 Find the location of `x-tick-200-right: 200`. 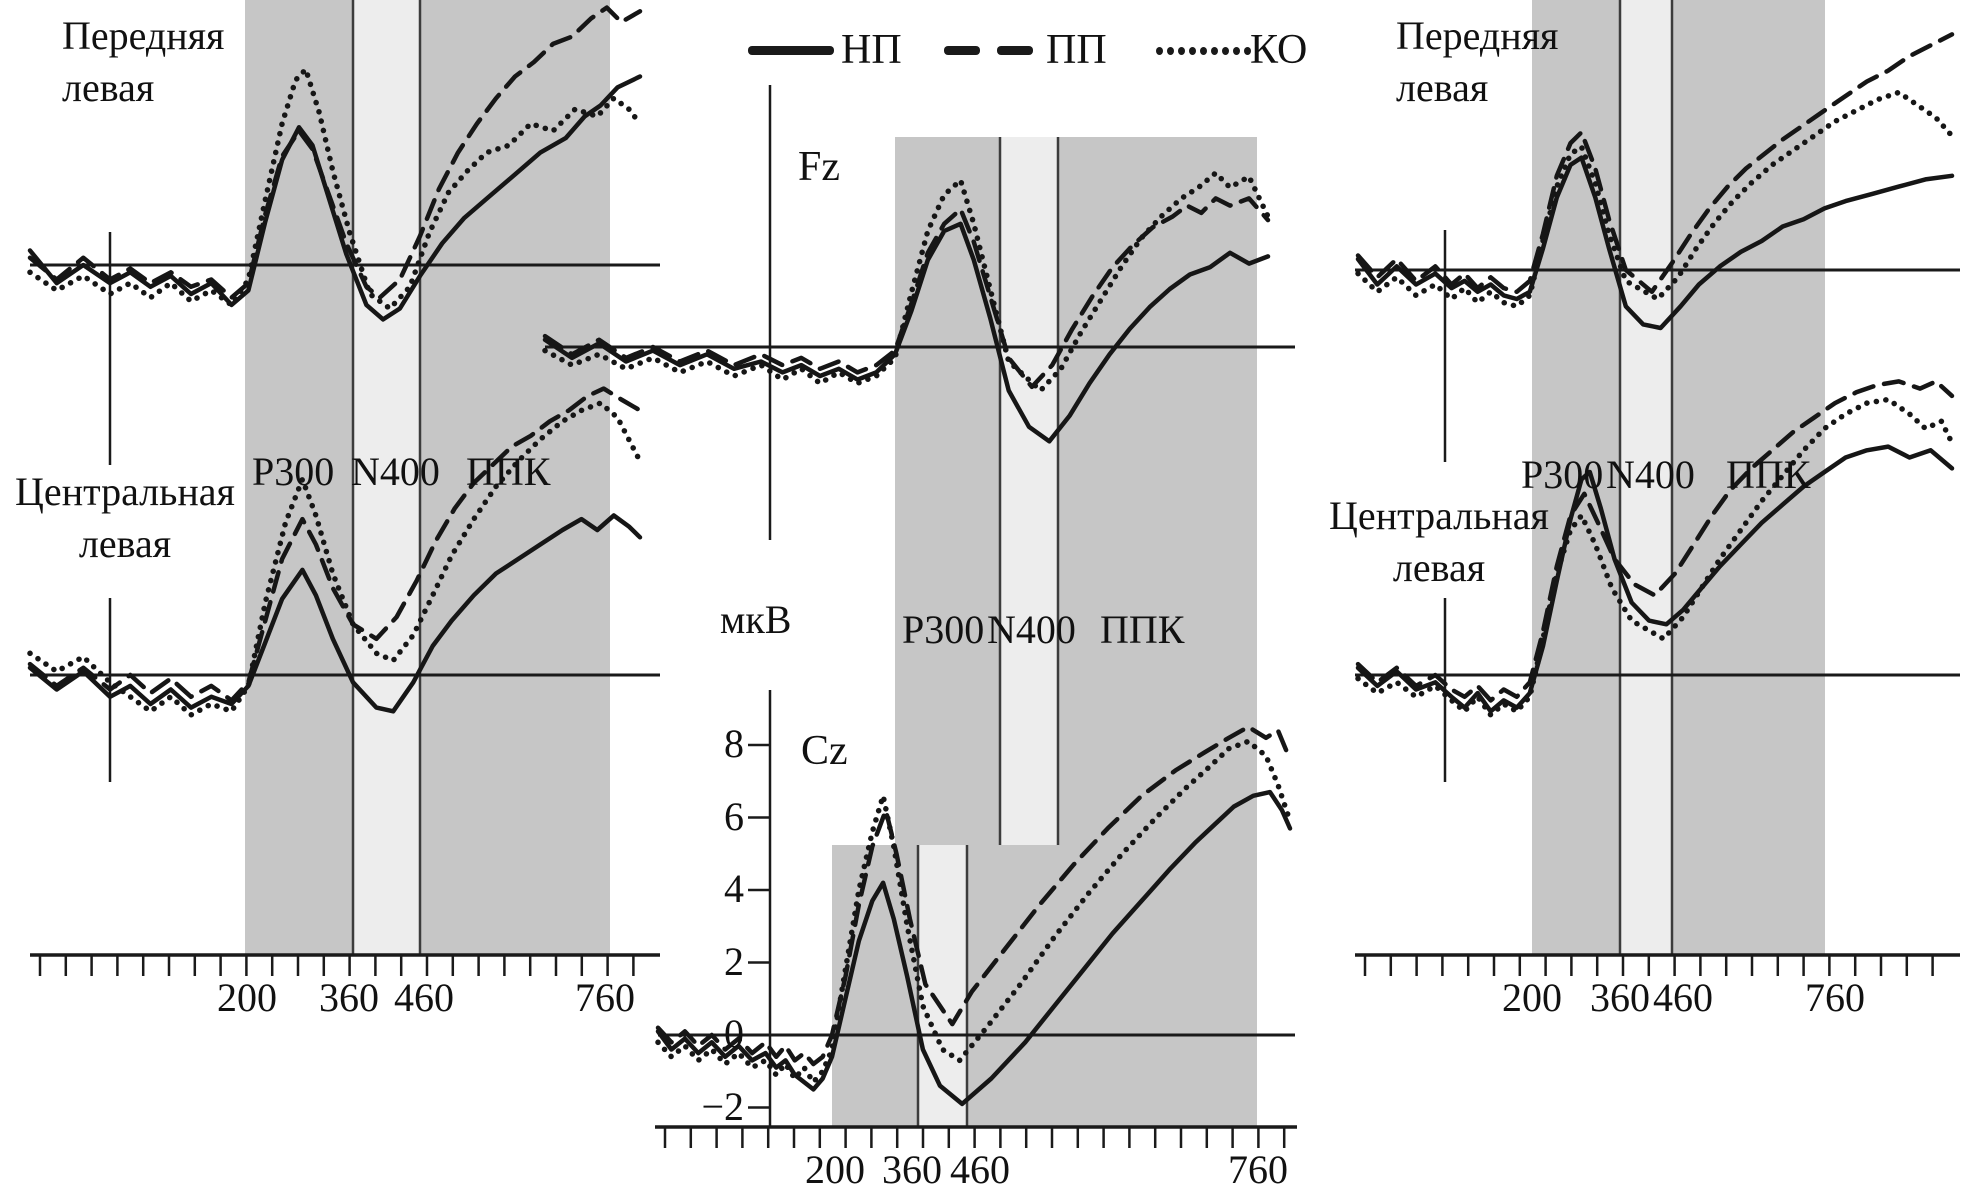

x-tick-200-right: 200 is located at coordinates (1532, 997).